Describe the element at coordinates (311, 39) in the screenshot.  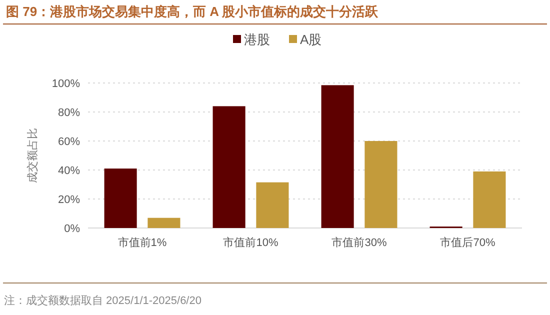
I see `legend-label: A股` at that location.